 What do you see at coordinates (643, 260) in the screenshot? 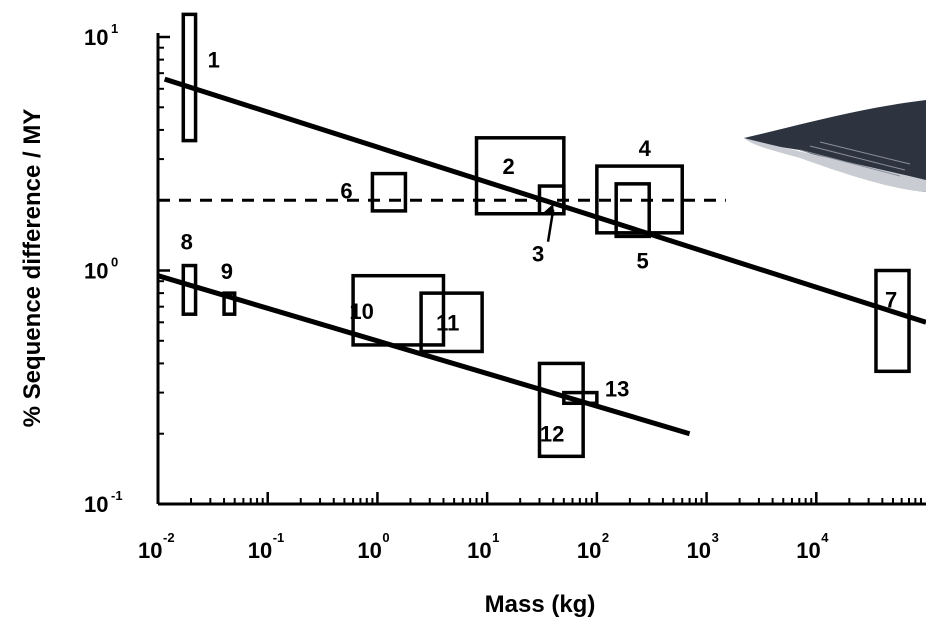
I see `box-label-5: 5` at bounding box center [643, 260].